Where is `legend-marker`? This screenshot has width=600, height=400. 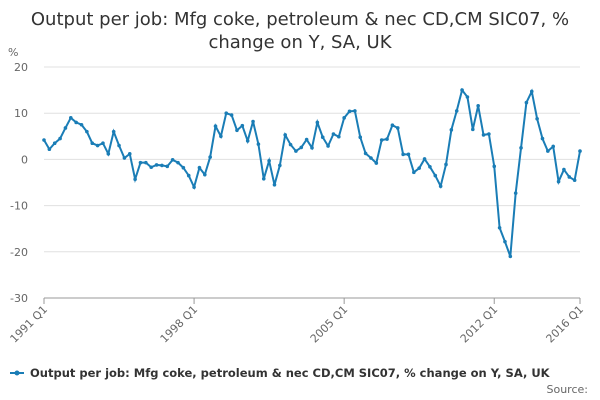
legend-marker is located at coordinates (17, 373).